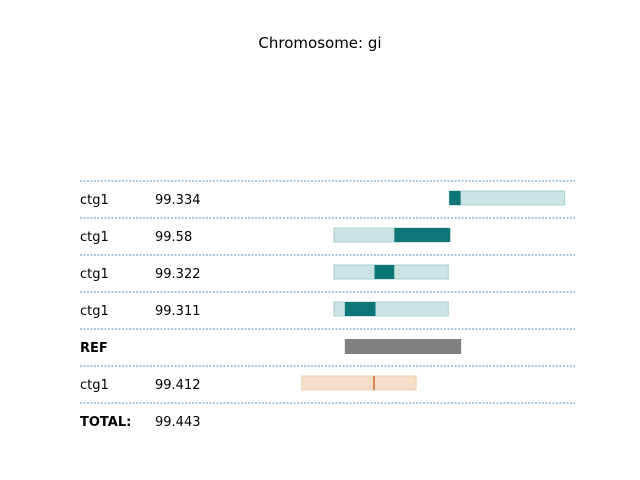  I want to click on chart-title: Chromosome: gi, so click(320, 43).